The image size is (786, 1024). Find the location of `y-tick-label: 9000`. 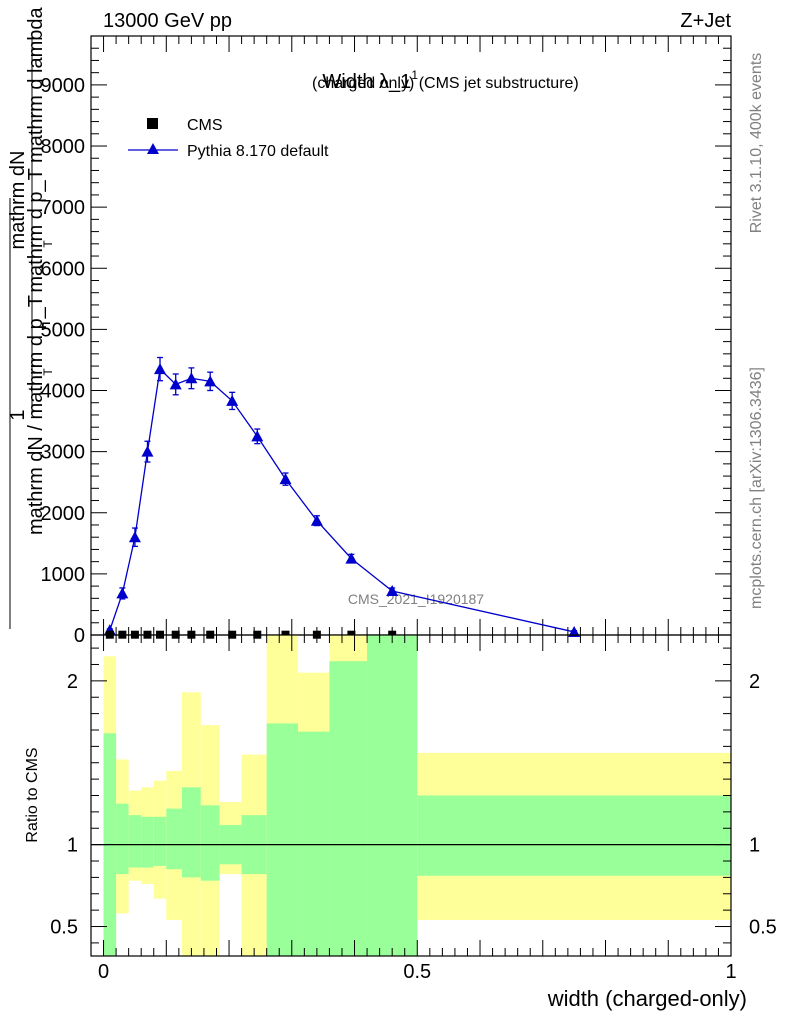

y-tick-label: 9000 is located at coordinates (63, 86).